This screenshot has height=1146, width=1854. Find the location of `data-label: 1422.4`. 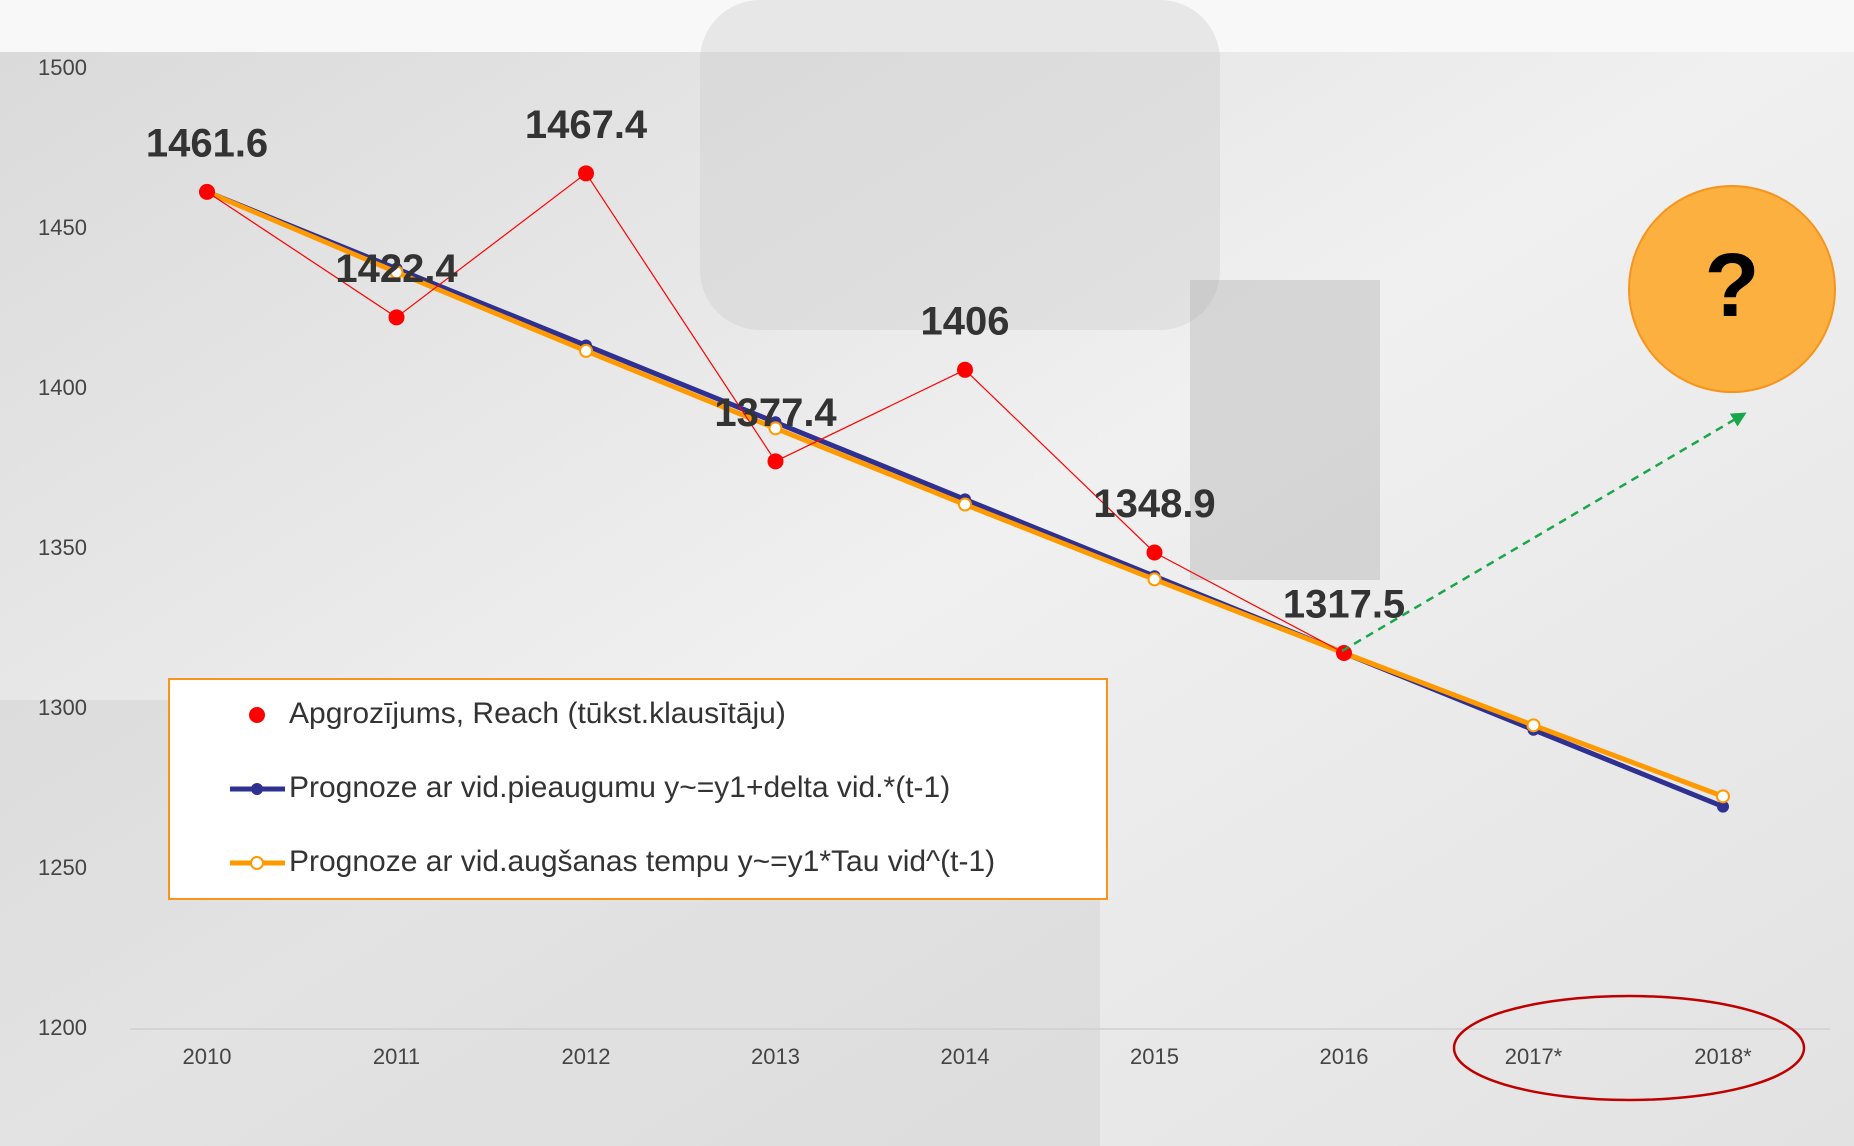

data-label: 1422.4 is located at coordinates (396, 269).